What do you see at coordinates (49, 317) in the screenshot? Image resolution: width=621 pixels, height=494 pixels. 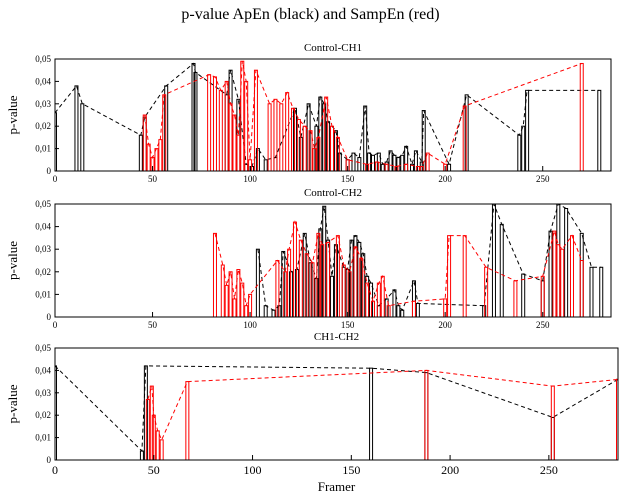 I see `y-tick-label: 0` at bounding box center [49, 317].